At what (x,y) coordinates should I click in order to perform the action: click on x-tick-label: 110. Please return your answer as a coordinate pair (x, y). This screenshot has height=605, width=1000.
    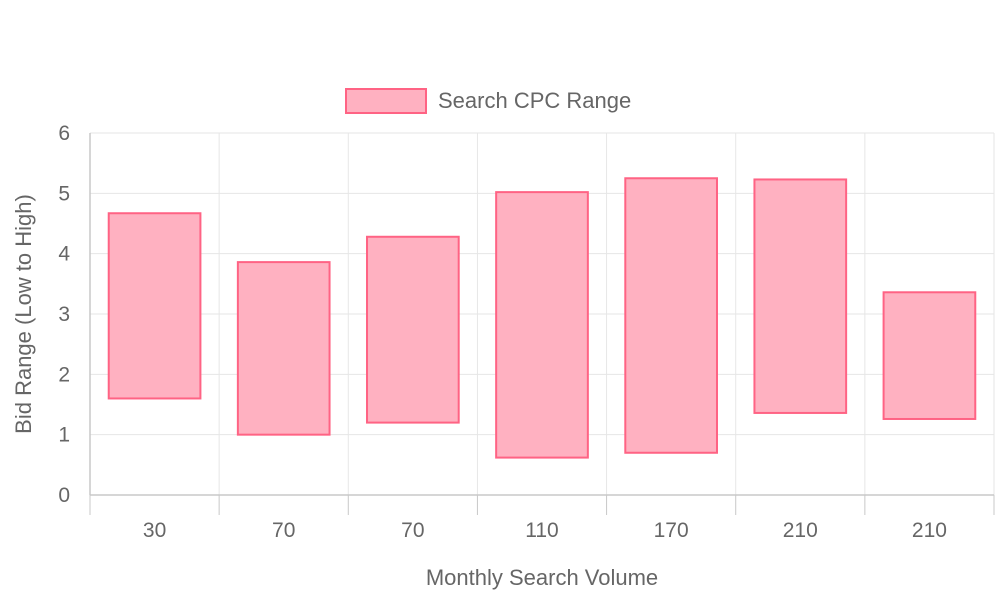
    Looking at the image, I should click on (541, 530).